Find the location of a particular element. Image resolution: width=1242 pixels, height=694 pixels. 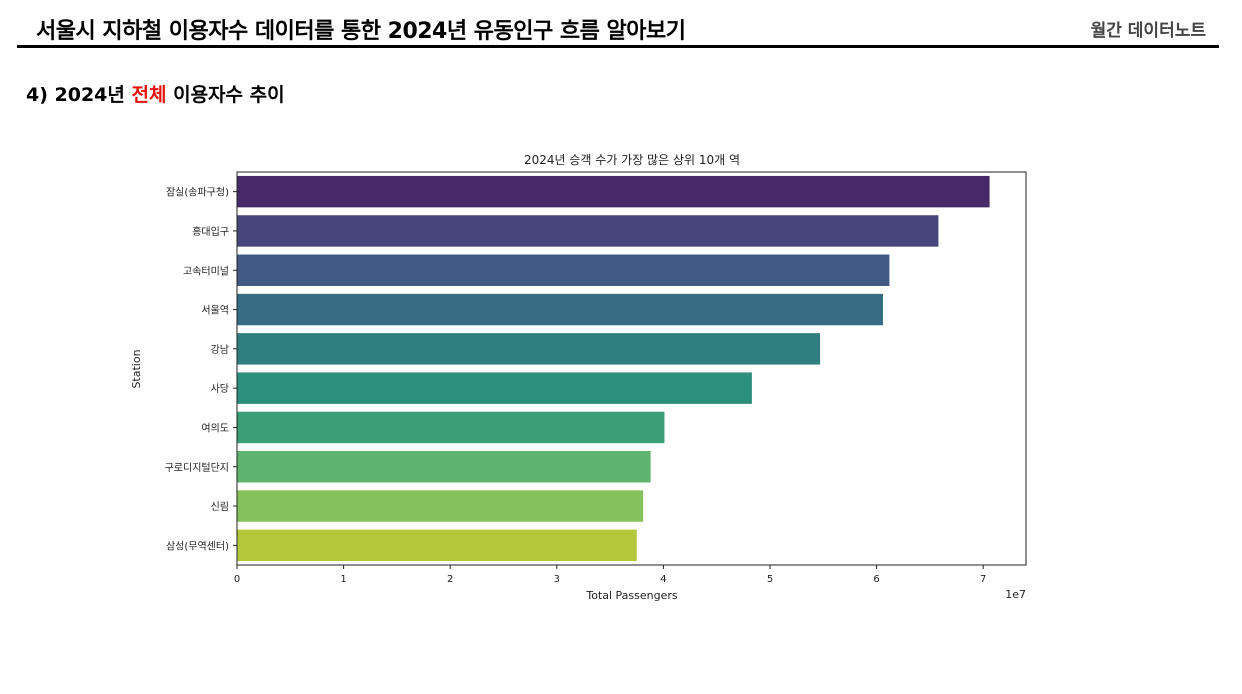

header-divider is located at coordinates (618, 46).